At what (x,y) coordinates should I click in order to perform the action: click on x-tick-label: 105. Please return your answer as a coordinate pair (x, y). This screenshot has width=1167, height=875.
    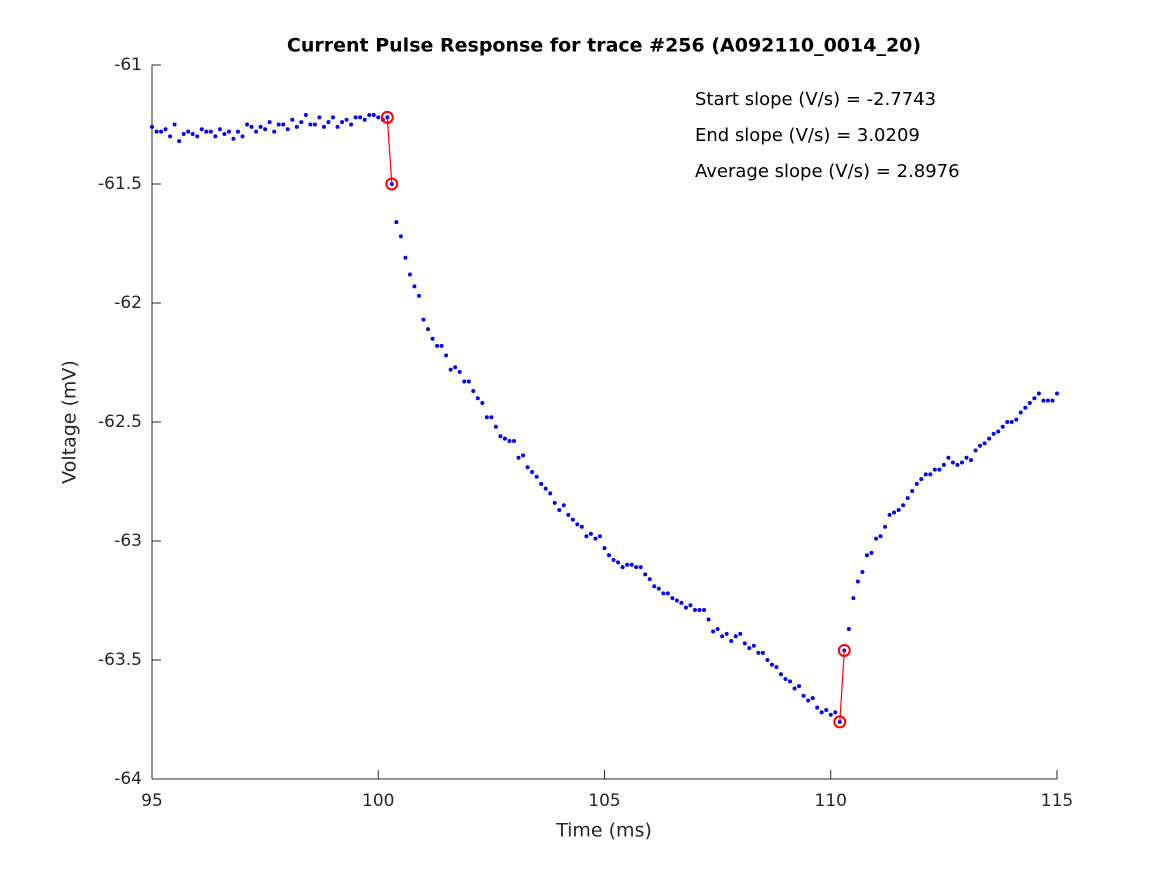
    Looking at the image, I should click on (604, 801).